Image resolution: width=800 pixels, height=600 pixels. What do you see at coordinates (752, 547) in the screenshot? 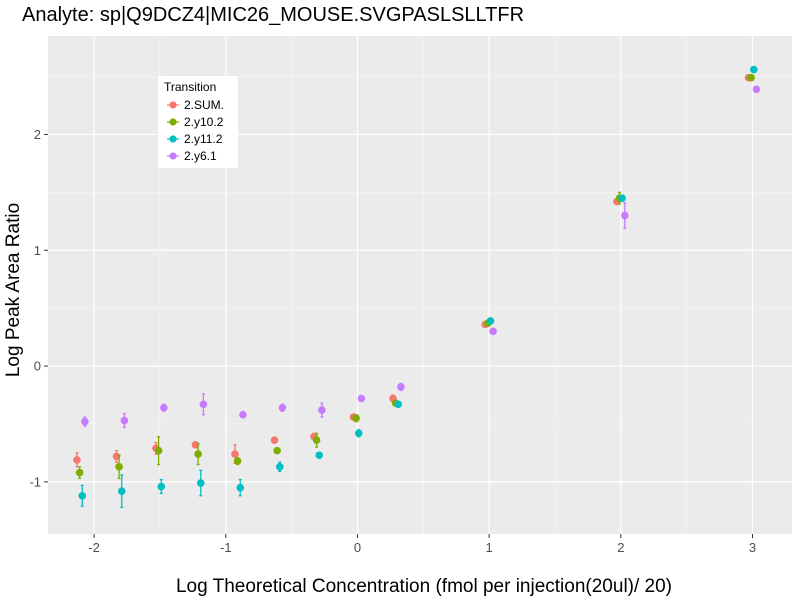
I see `x-tick-label: 3` at bounding box center [752, 547].